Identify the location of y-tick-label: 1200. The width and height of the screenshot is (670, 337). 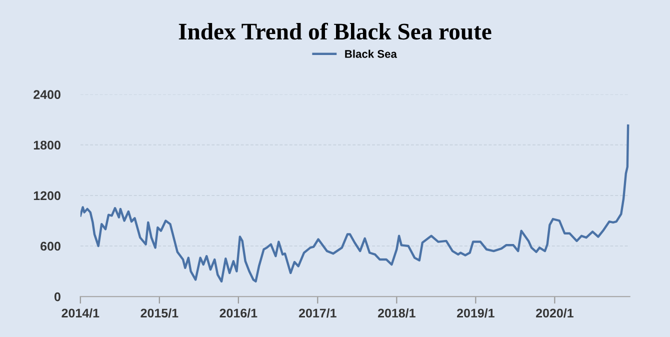
(47, 195).